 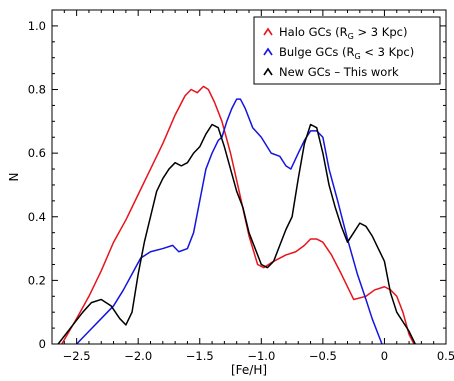 I want to click on x-tick-label: −1.5, so click(x=200, y=356).